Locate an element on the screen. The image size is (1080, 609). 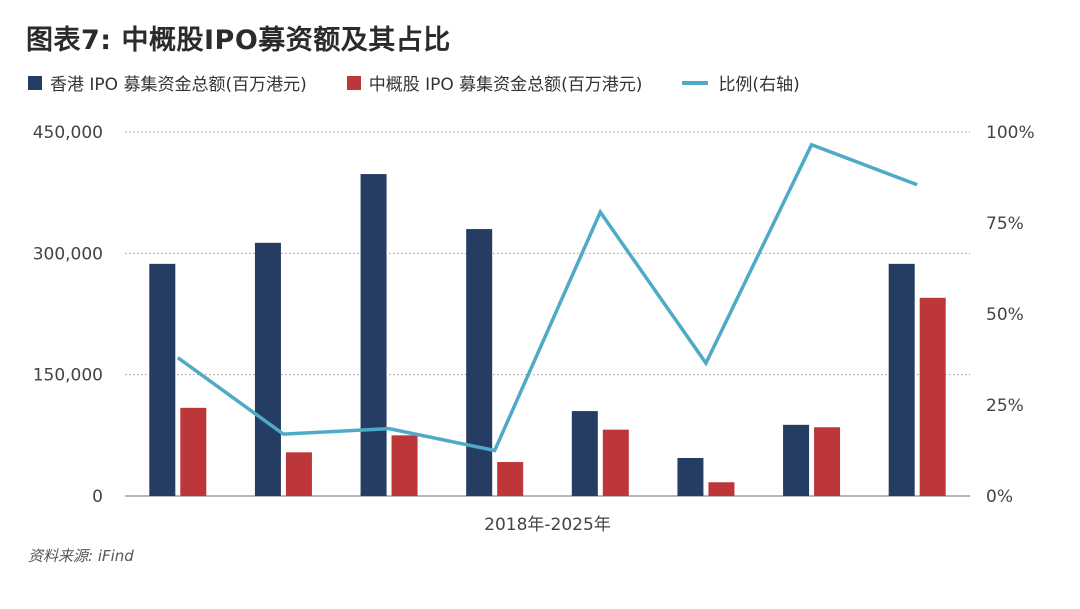
y-tick-label: 300,000 is located at coordinates (68, 254).